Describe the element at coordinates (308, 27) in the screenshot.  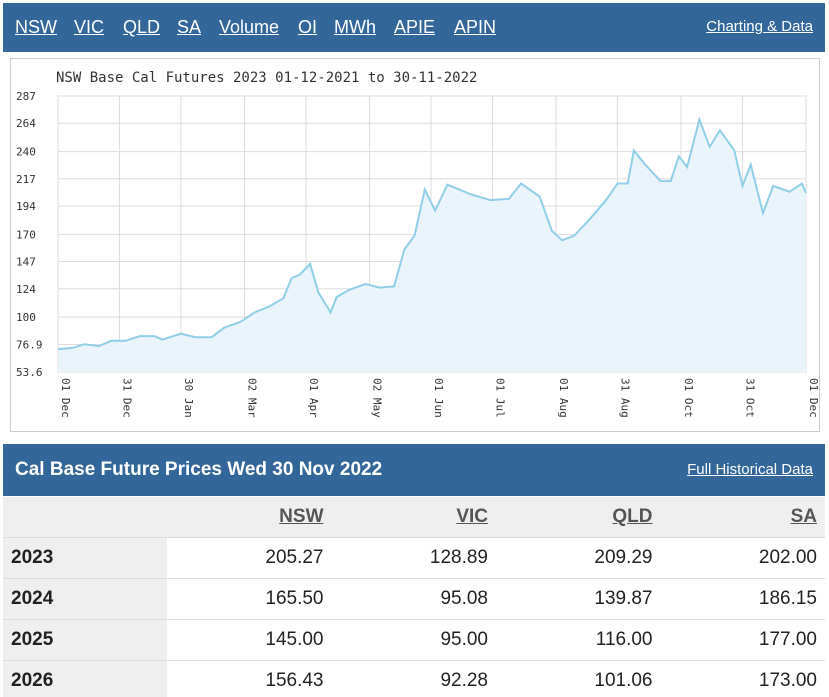
I see `nav-link: OI` at that location.